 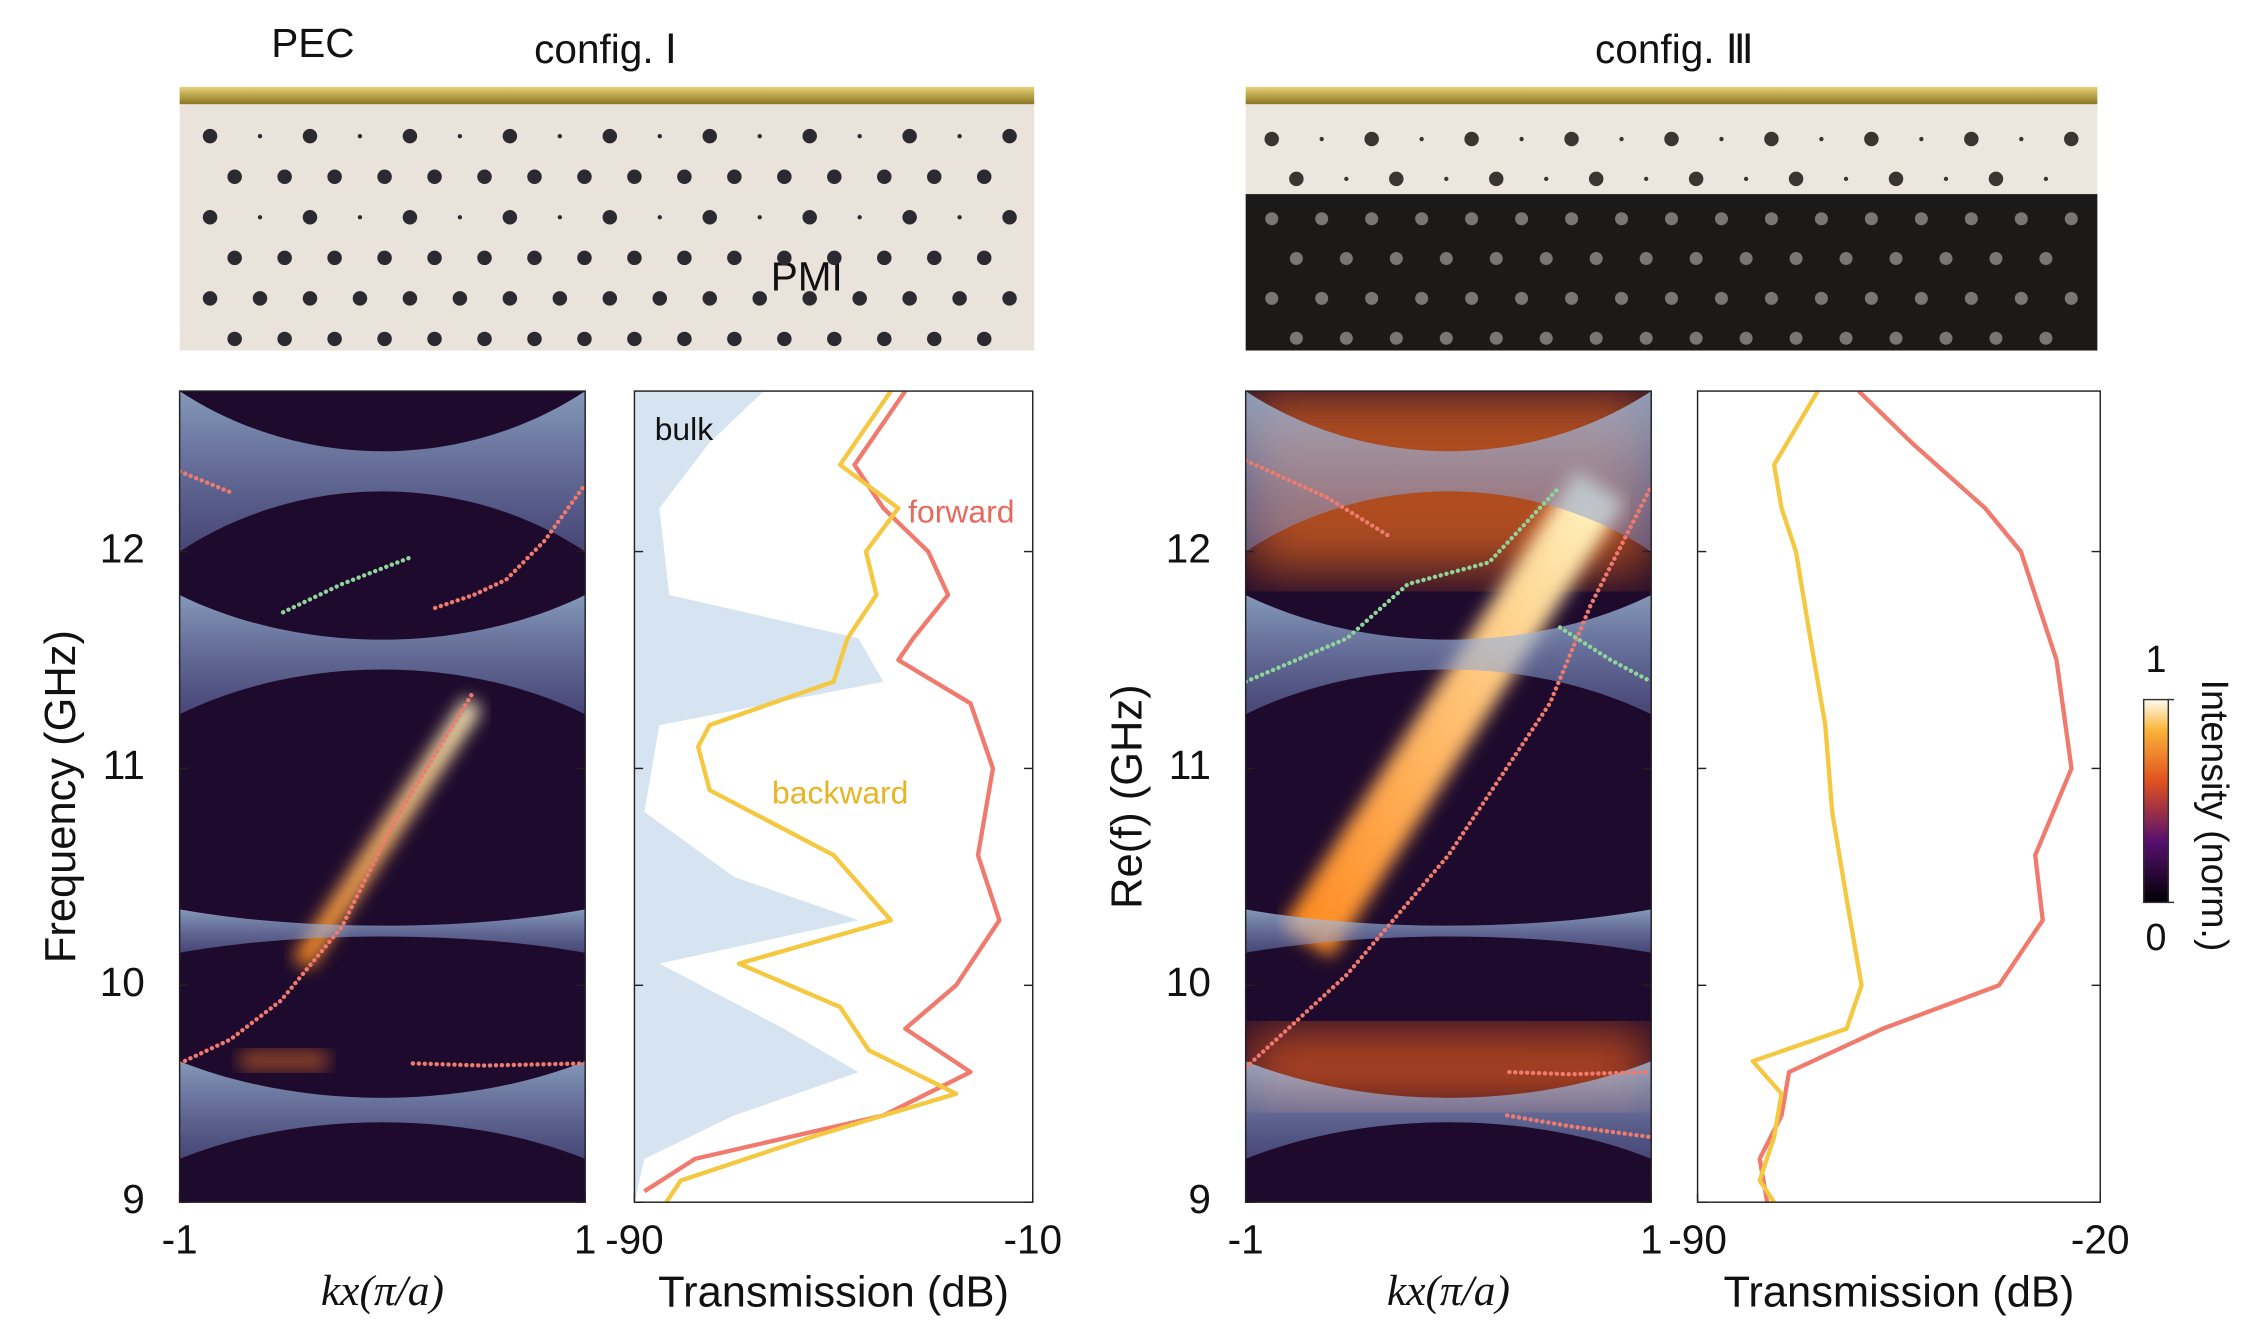 I want to click on label-pec: PEC, so click(x=312, y=43).